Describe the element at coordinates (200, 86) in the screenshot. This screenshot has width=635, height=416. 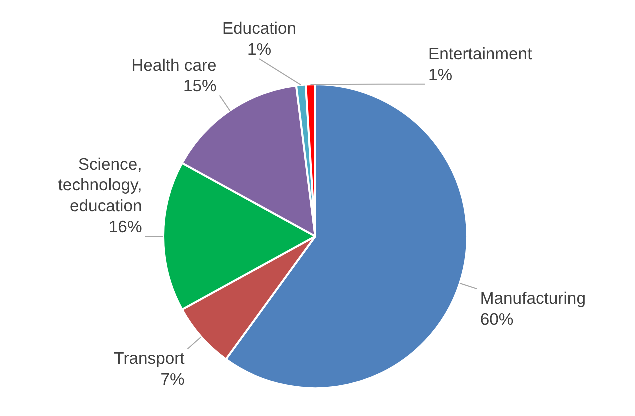
I see `data-label: 15%` at that location.